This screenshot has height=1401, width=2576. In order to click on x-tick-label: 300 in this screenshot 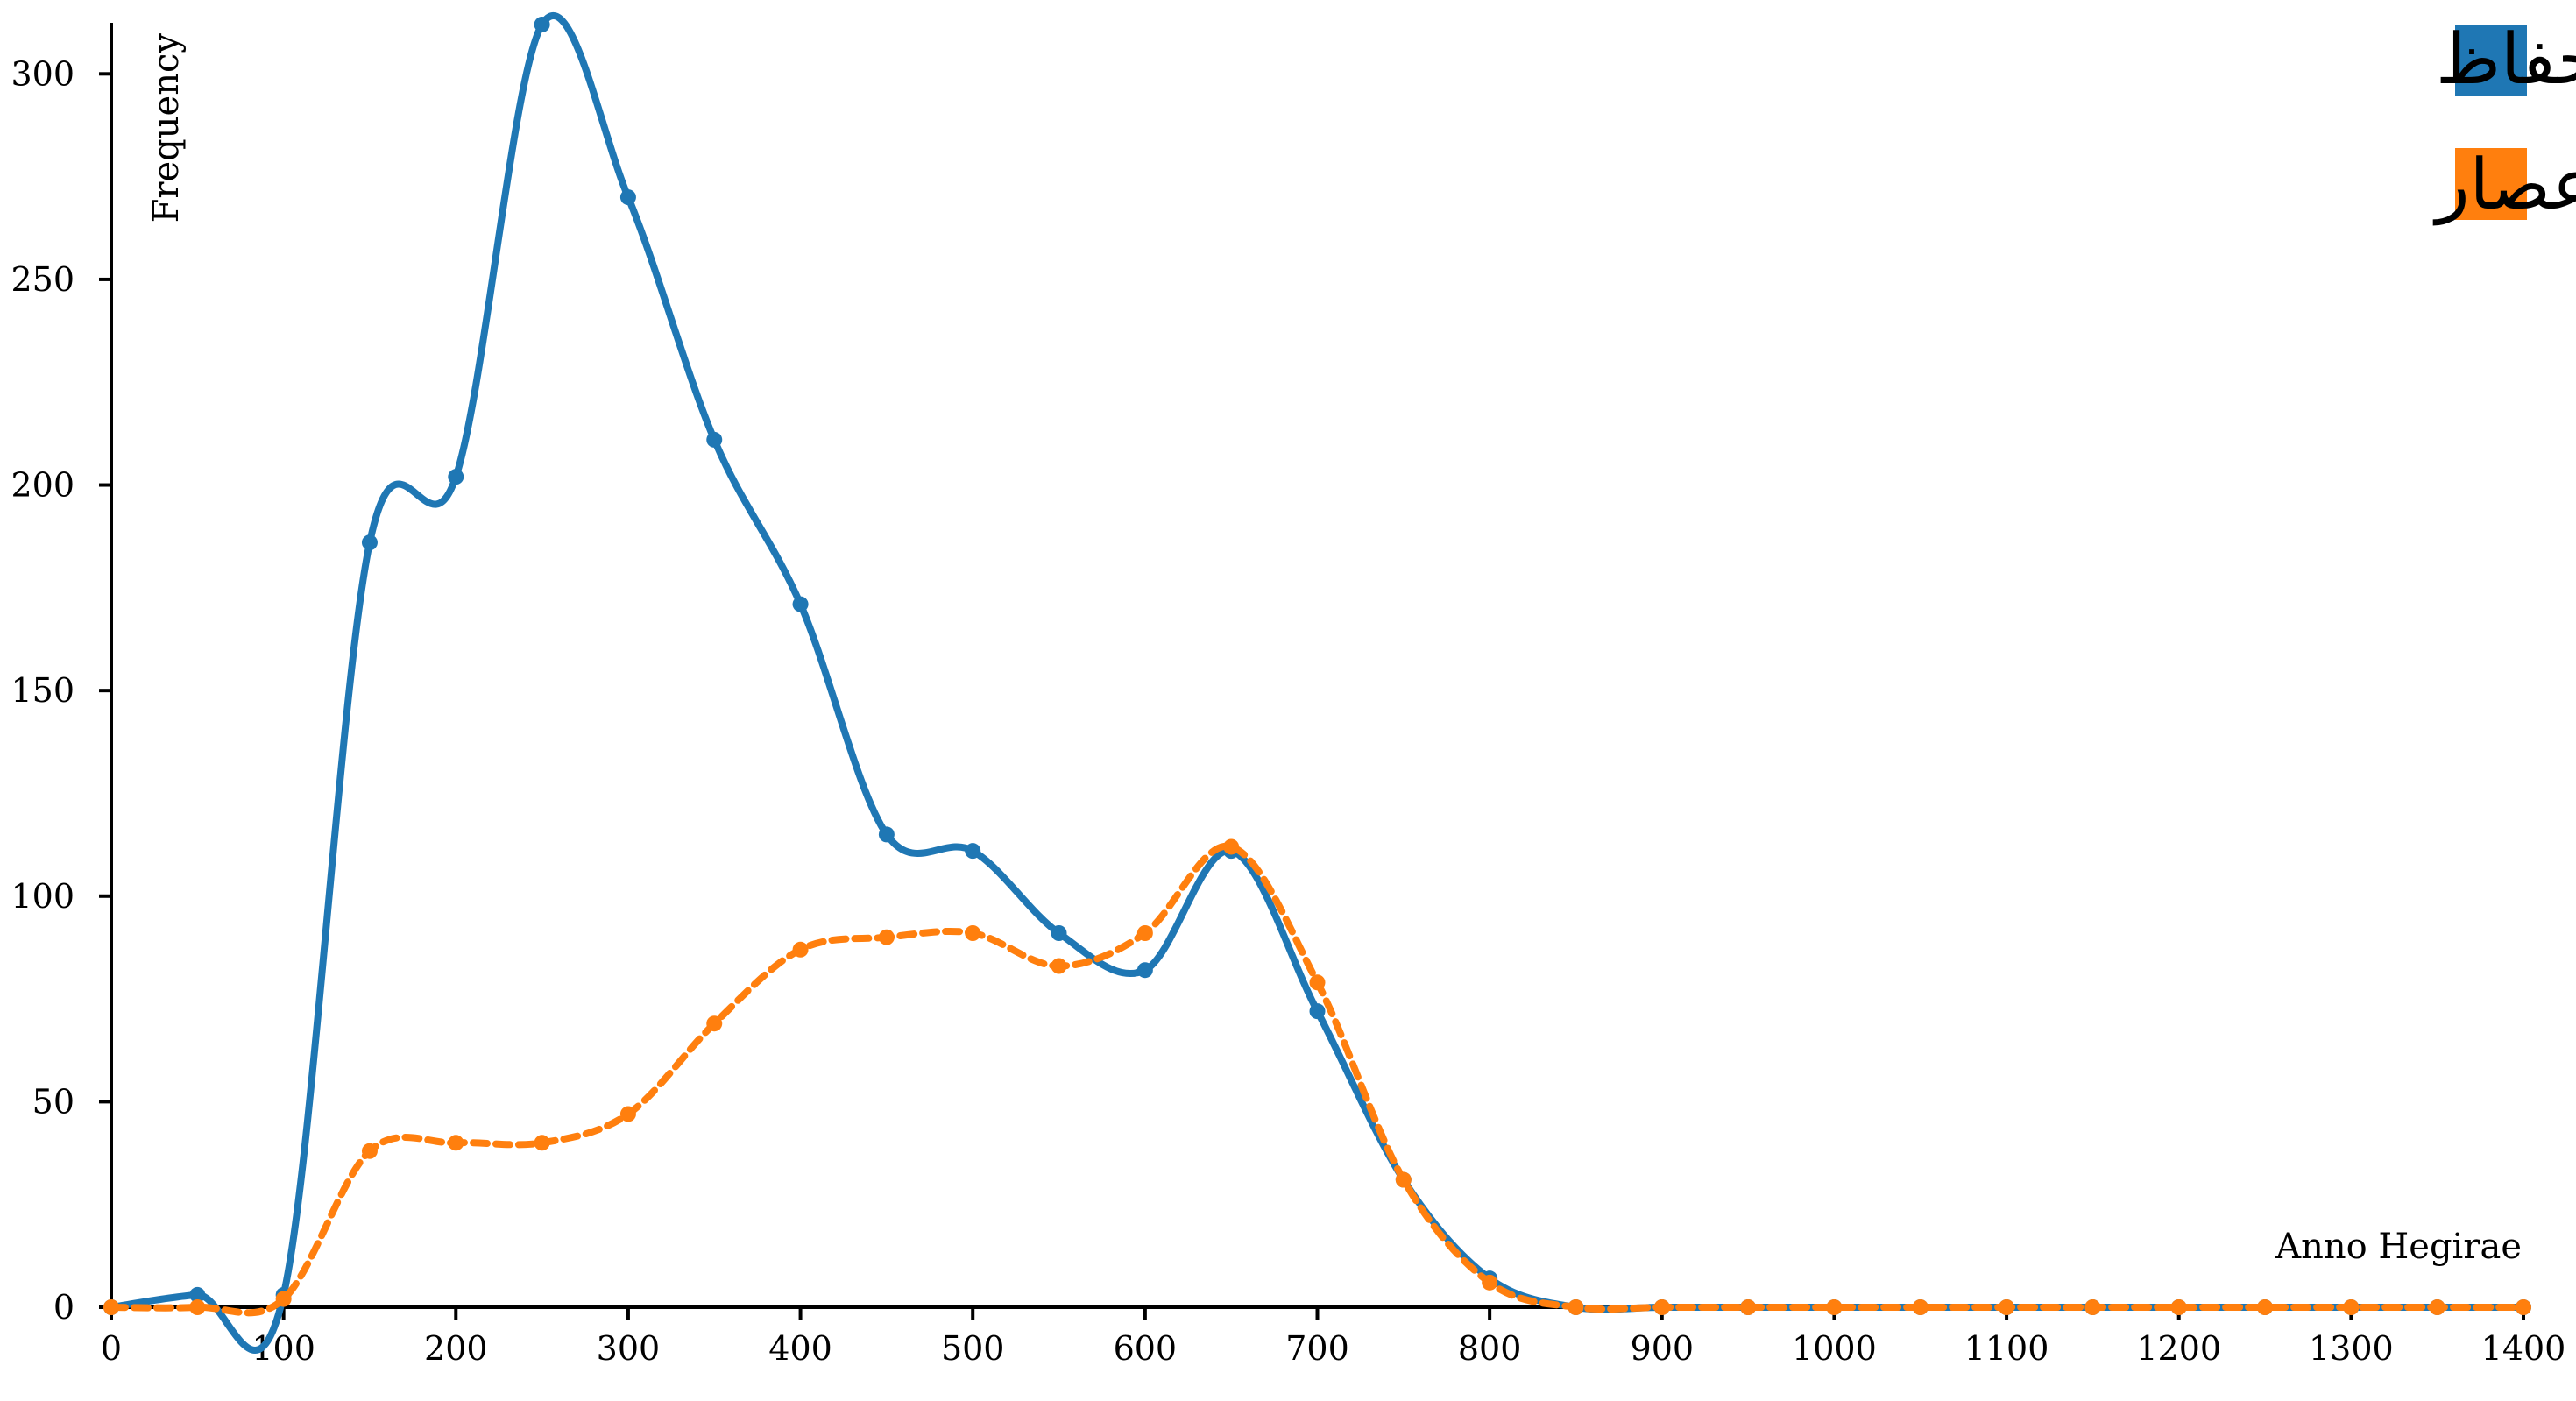, I will do `click(629, 1348)`.